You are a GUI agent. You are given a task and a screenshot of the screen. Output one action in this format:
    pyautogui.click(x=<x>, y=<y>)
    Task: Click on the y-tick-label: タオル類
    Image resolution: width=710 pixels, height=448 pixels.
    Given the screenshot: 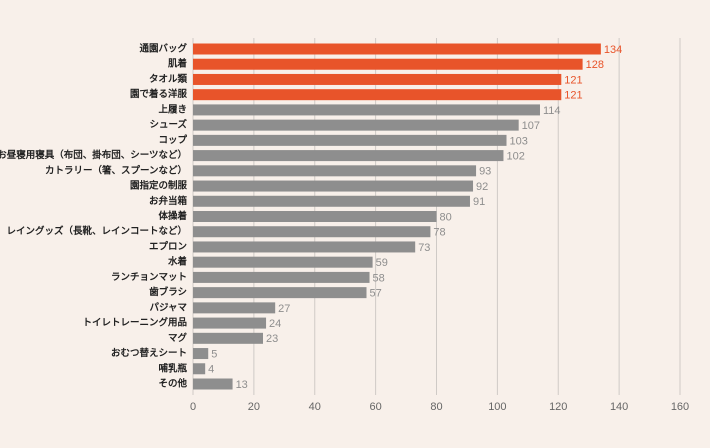 What is the action you would take?
    pyautogui.click(x=168, y=79)
    